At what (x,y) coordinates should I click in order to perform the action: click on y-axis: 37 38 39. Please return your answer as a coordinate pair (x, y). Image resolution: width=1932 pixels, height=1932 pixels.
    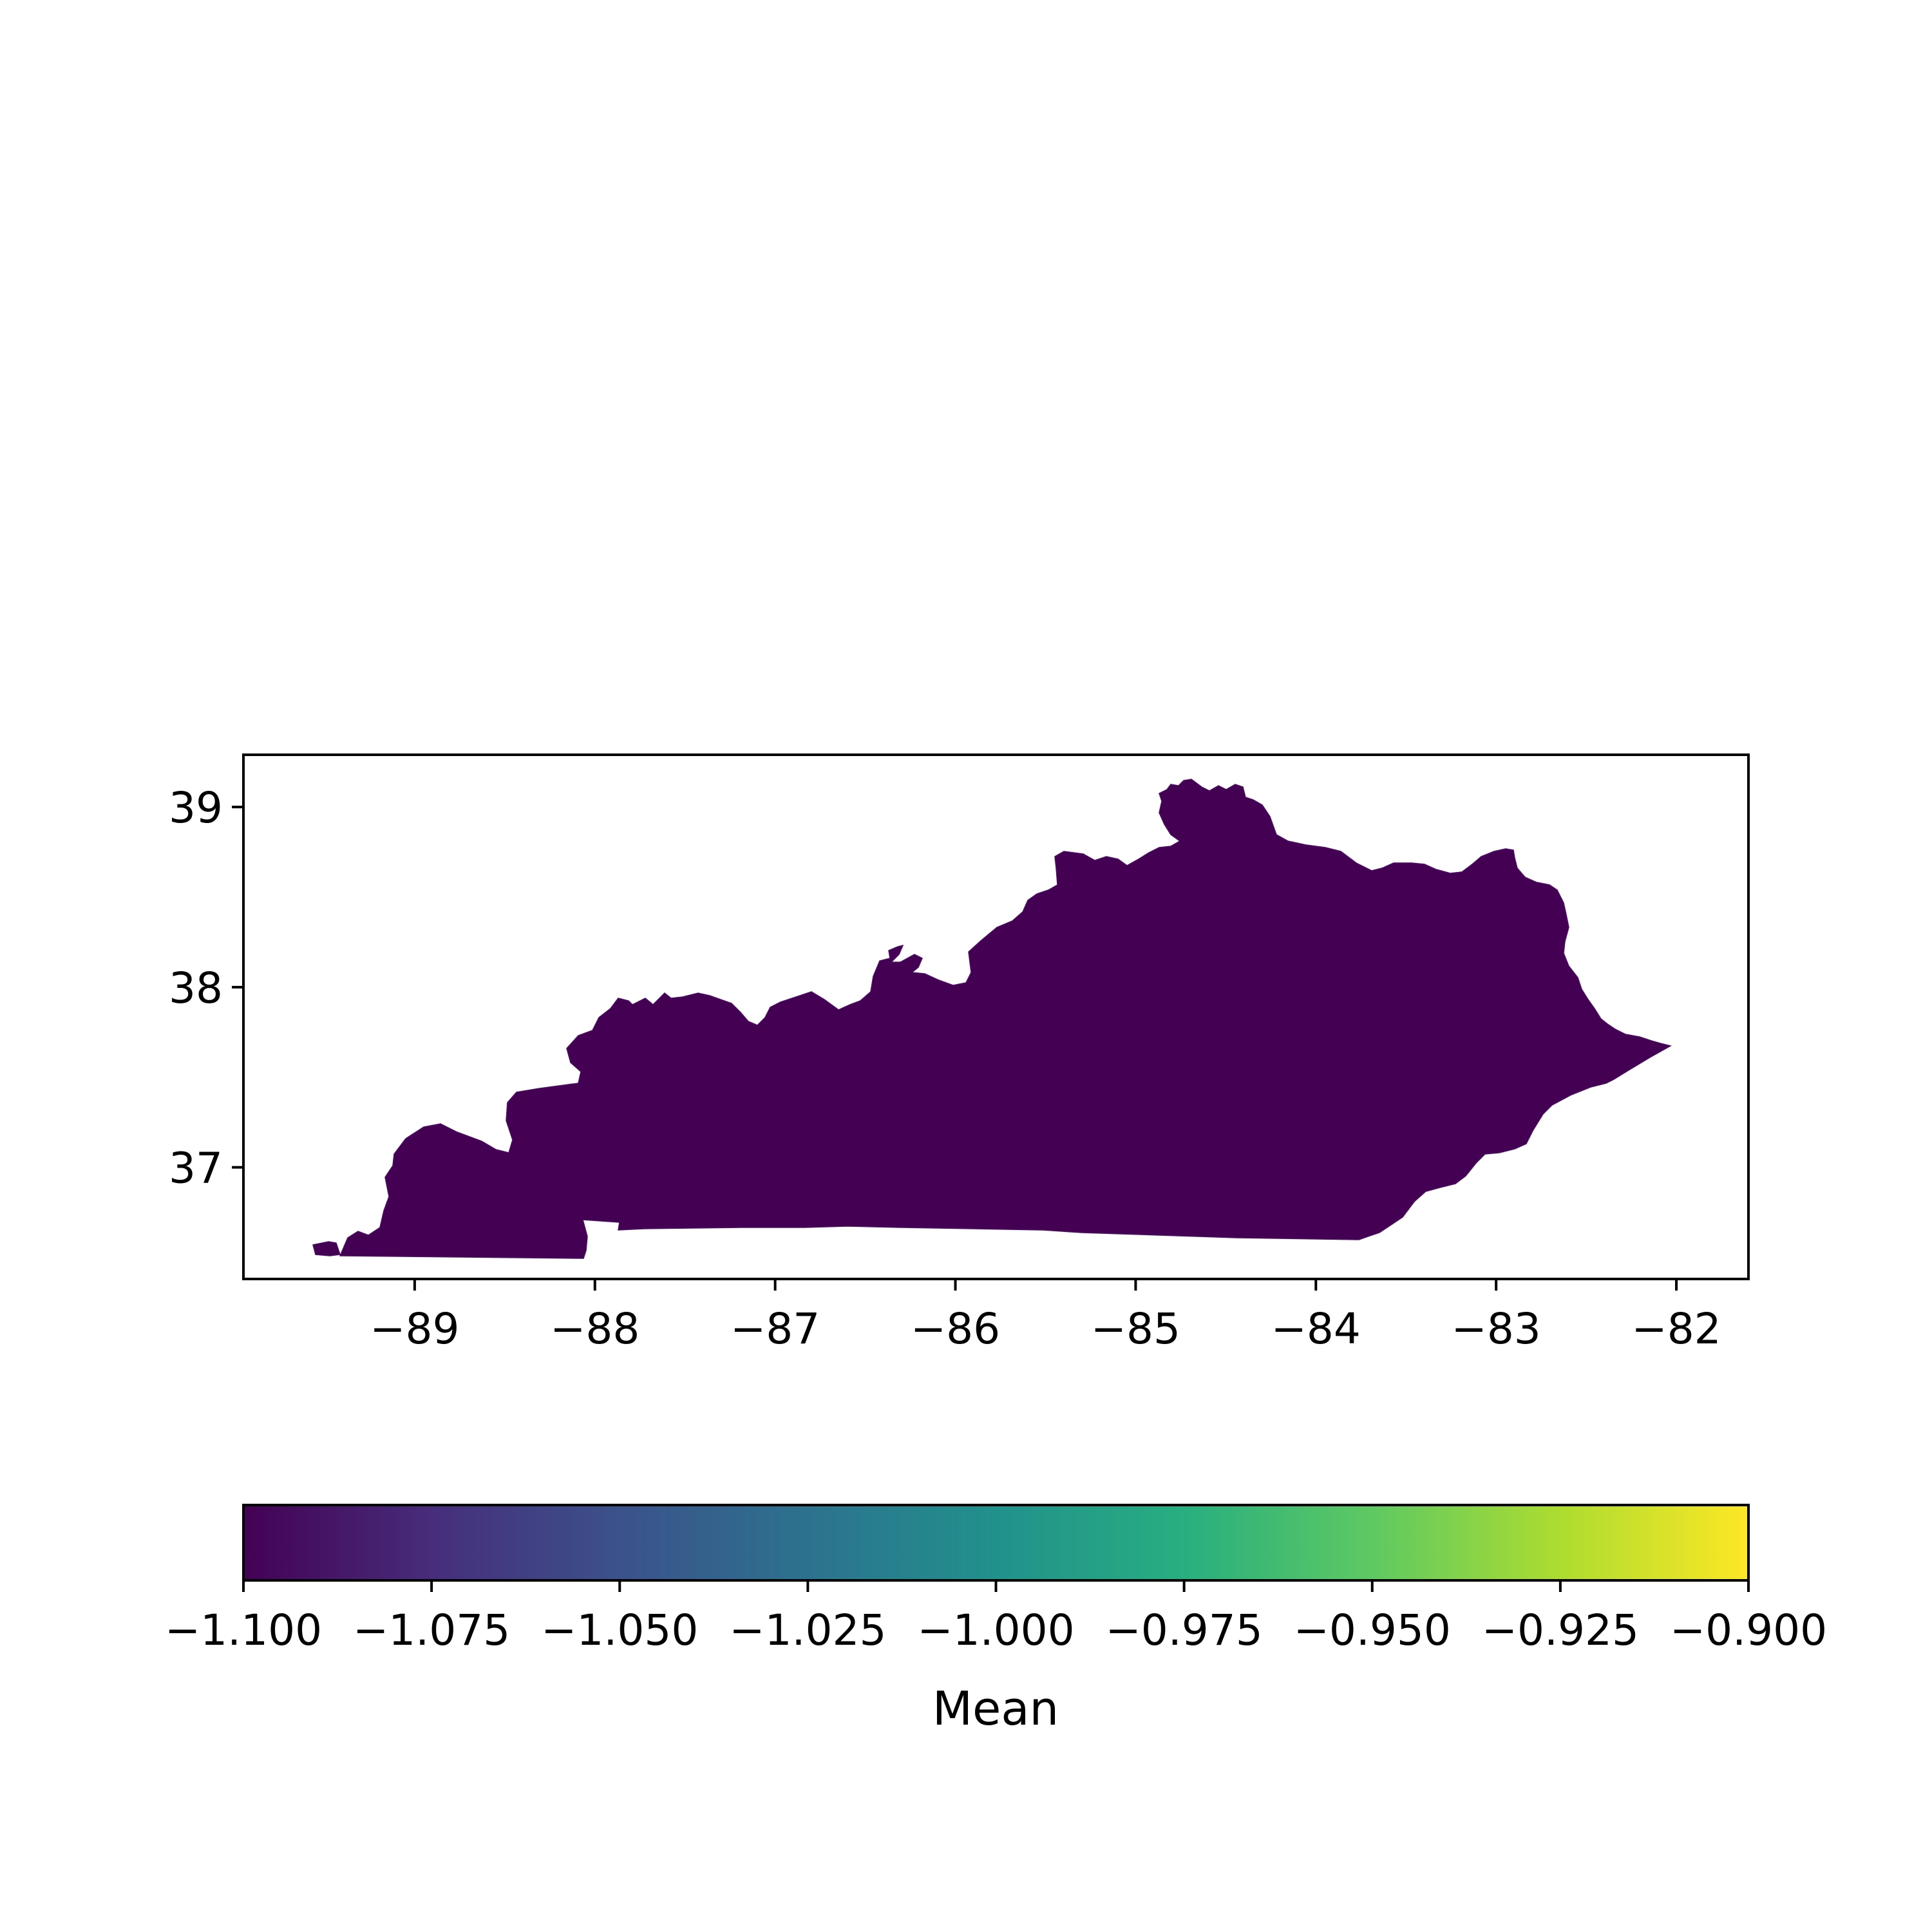
    Looking at the image, I should click on (206, 988).